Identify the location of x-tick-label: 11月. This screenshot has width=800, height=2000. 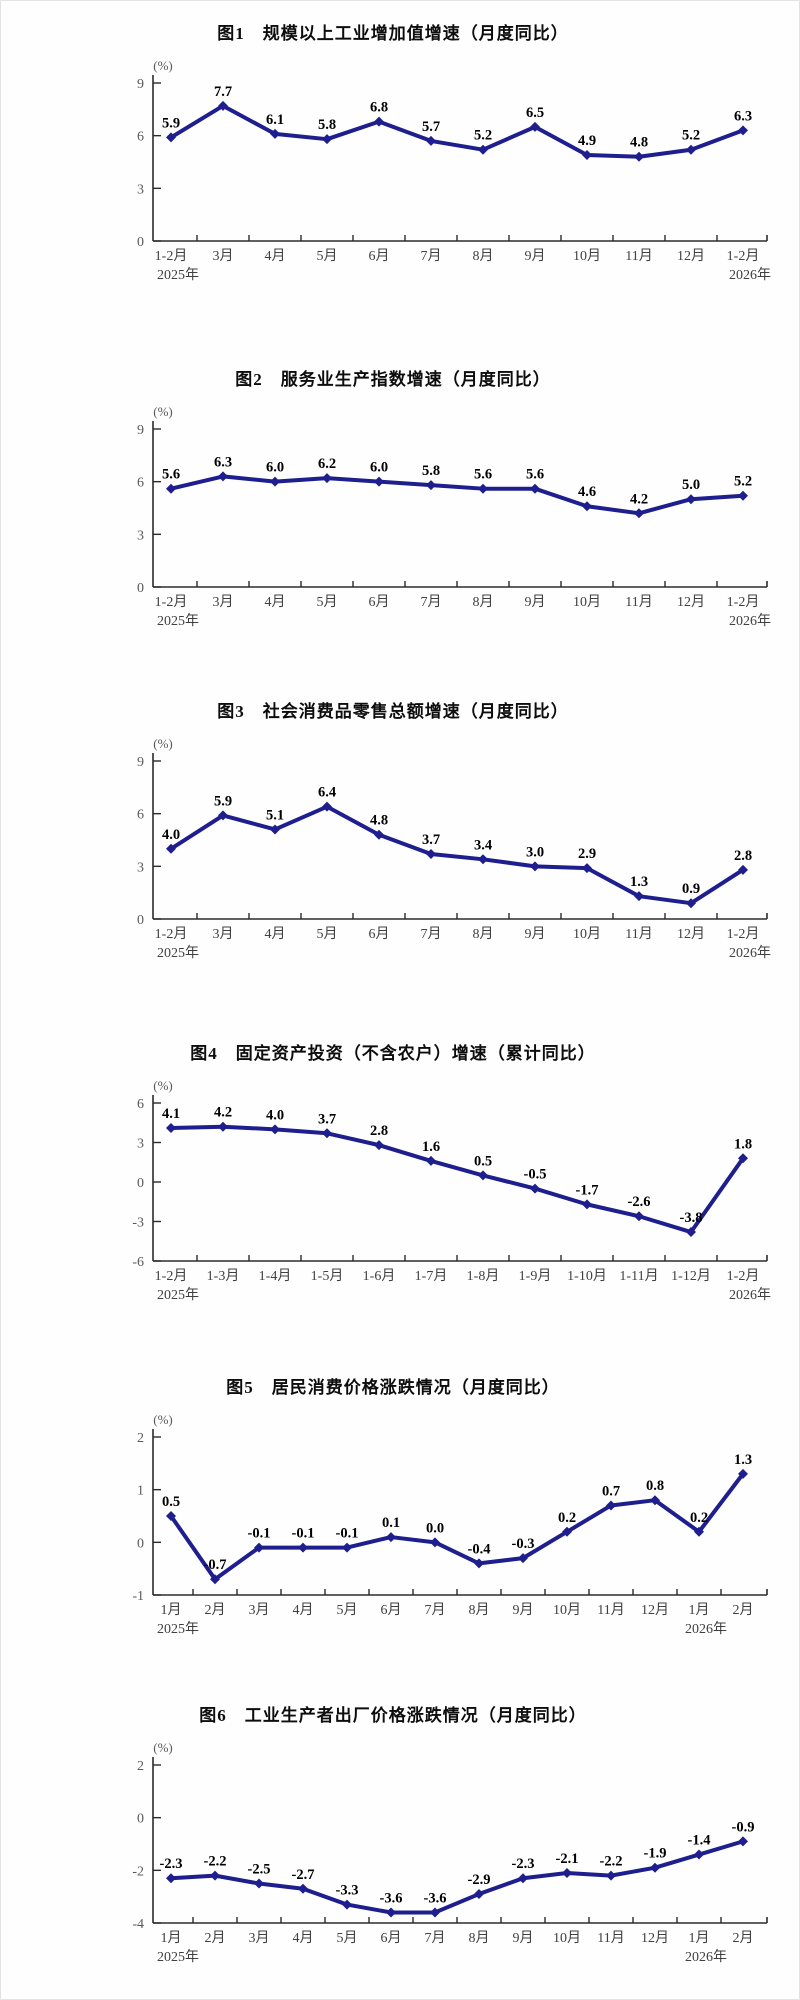
(610, 1610).